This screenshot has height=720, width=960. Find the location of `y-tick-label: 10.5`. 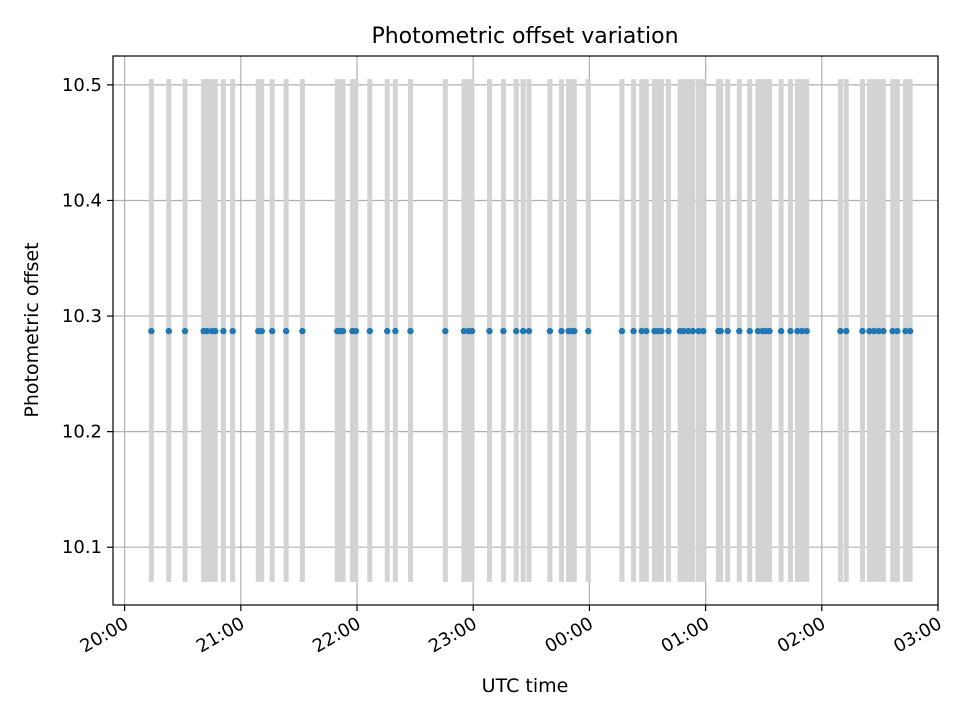

y-tick-label: 10.5 is located at coordinates (82, 85).